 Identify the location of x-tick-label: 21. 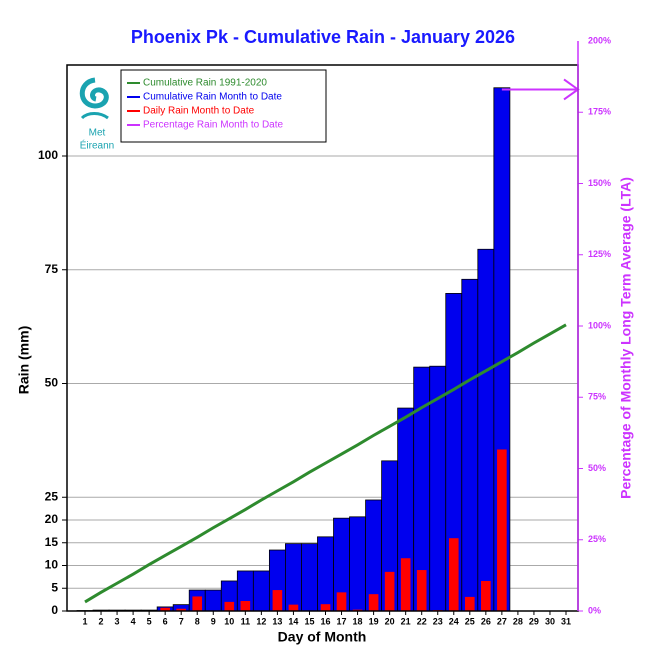
(406, 621).